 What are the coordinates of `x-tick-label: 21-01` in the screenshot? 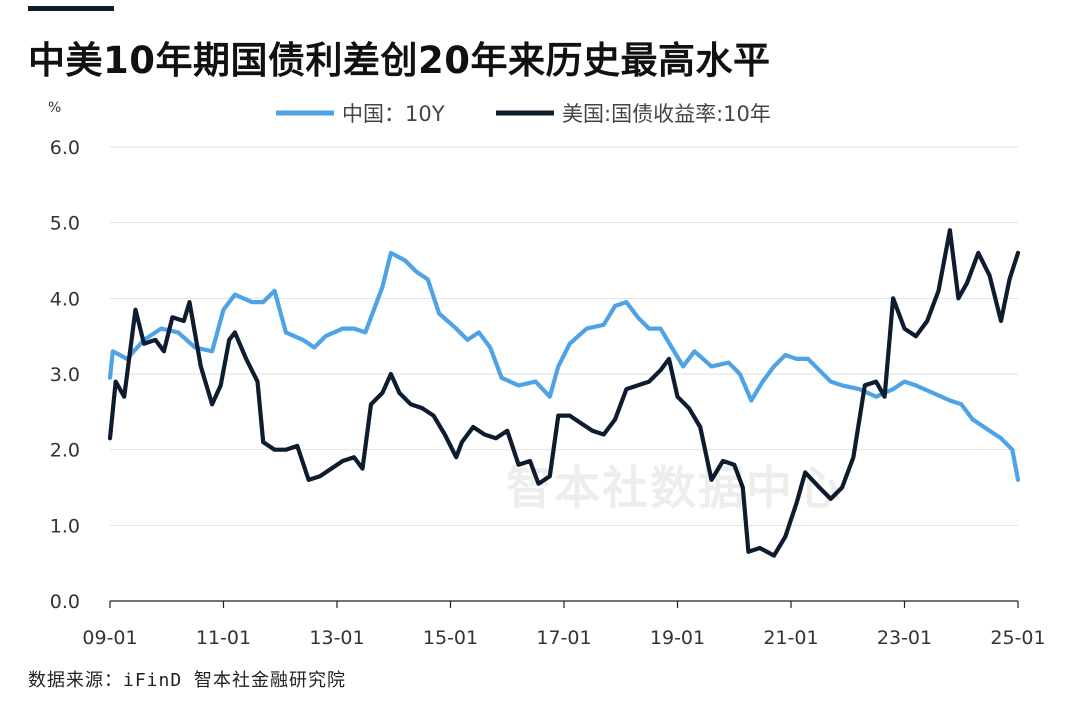 It's located at (790, 638).